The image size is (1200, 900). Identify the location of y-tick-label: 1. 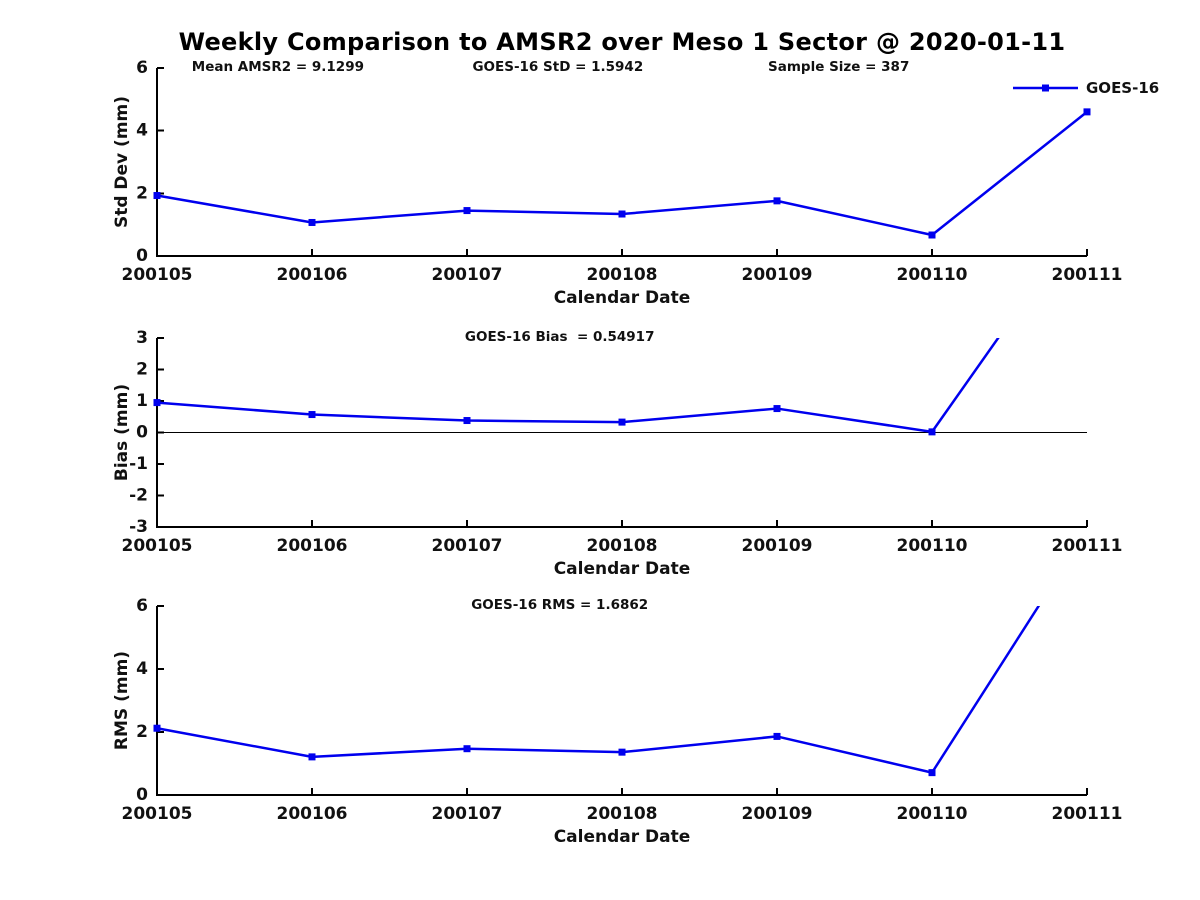
(142, 401).